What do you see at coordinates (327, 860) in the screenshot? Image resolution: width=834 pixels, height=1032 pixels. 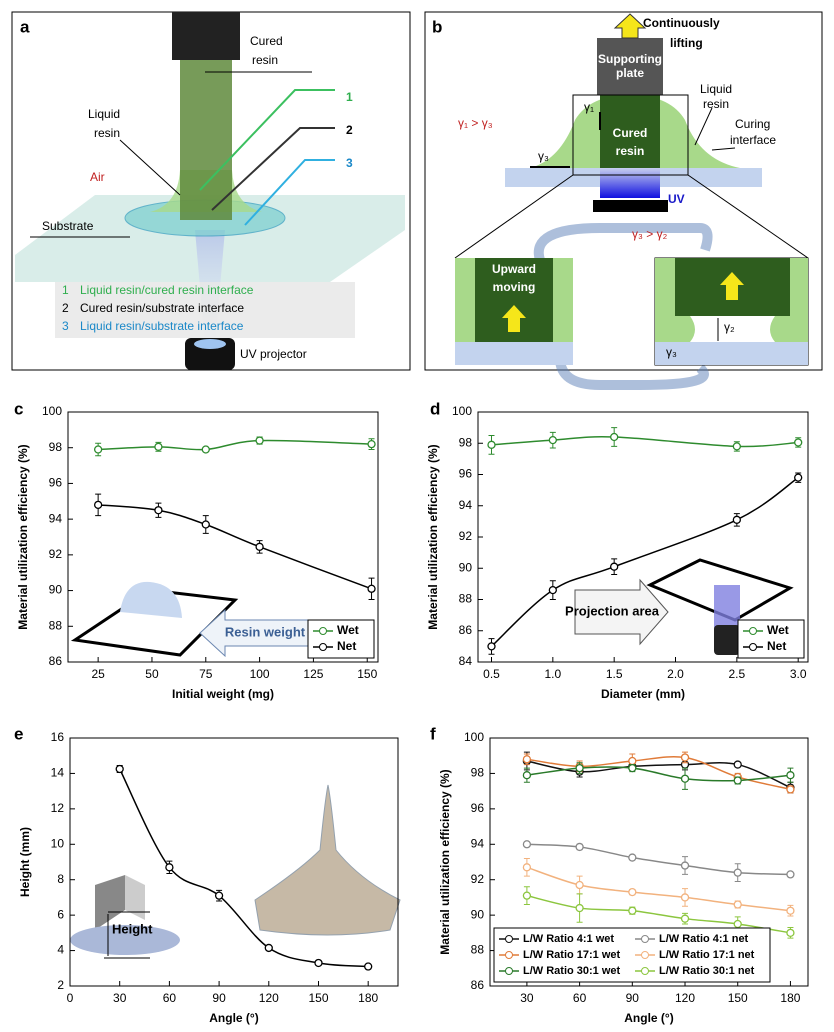 I see `cone` at bounding box center [327, 860].